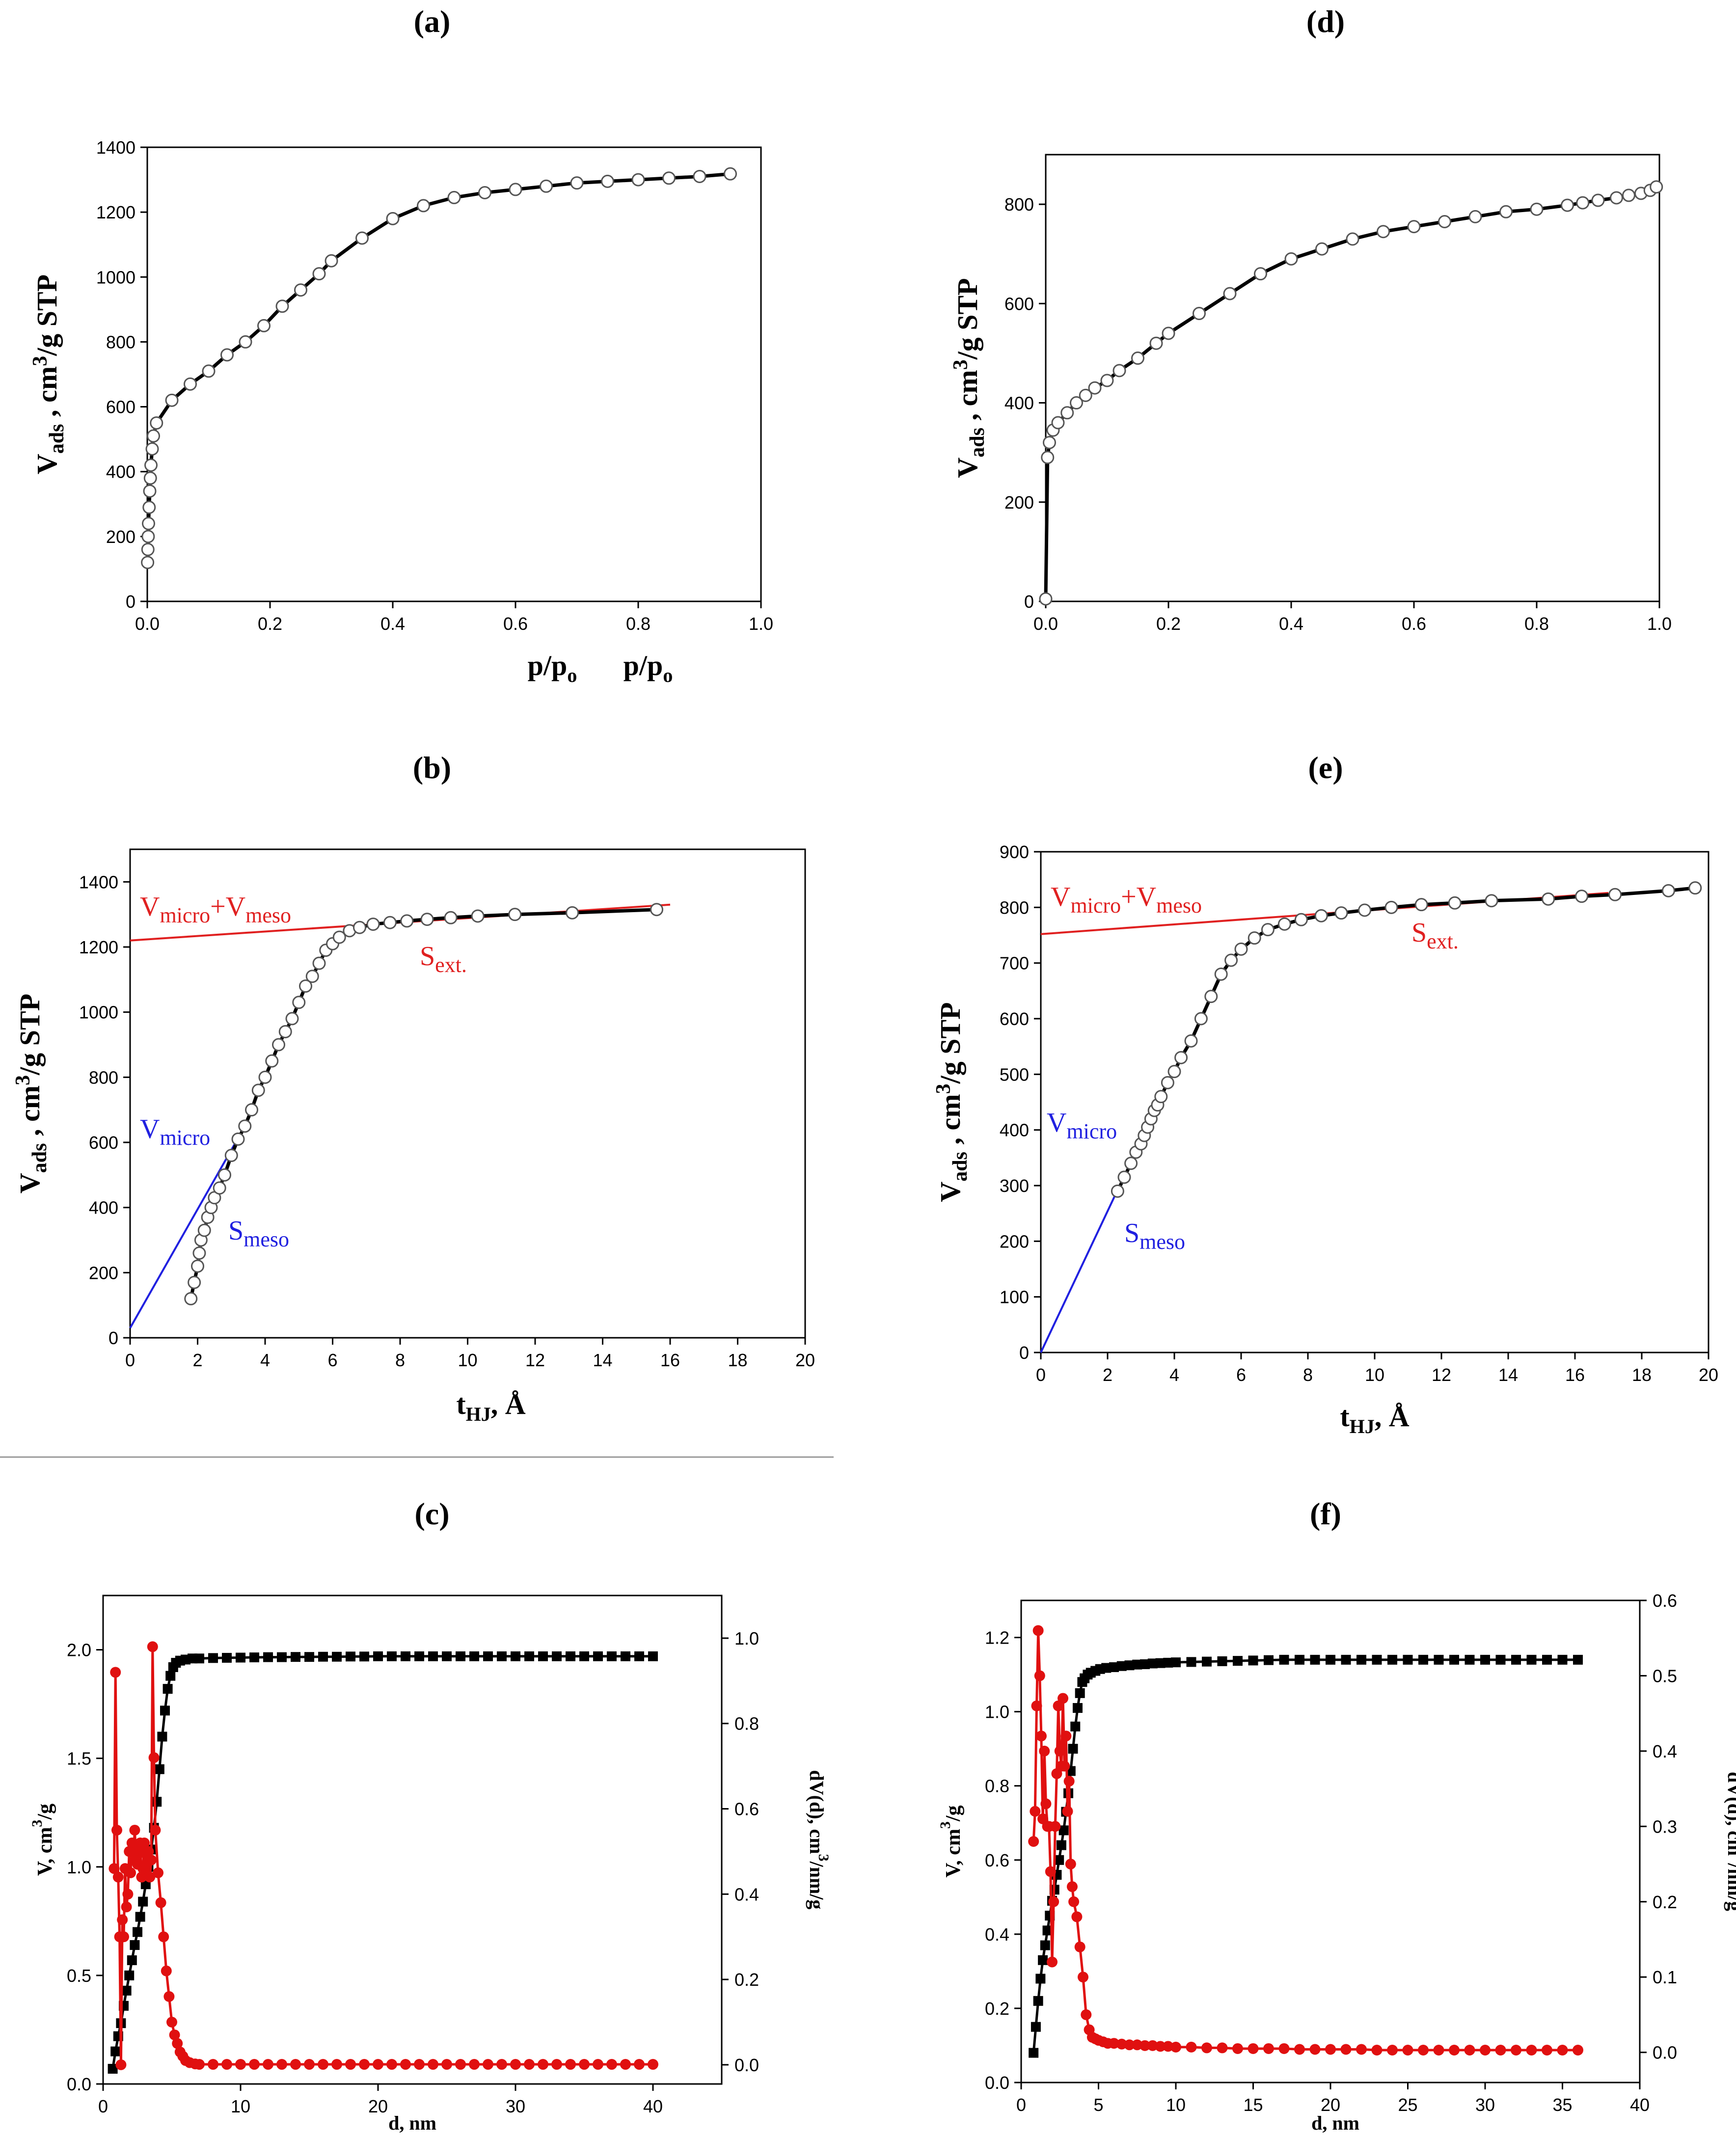  I want to click on x-label-main: p/p, so click(643, 665).